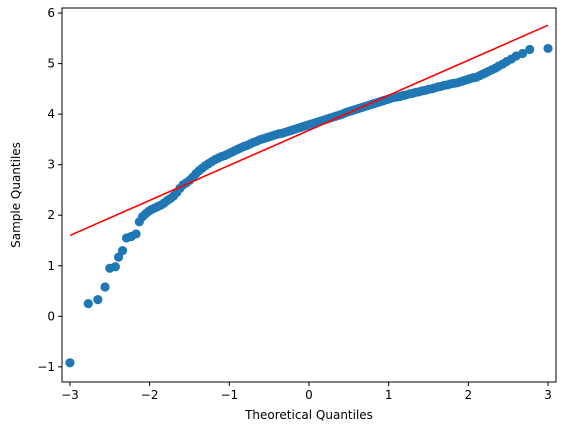 The image size is (565, 433). Describe the element at coordinates (51, 165) in the screenshot. I see `y-tick-label: 3` at that location.